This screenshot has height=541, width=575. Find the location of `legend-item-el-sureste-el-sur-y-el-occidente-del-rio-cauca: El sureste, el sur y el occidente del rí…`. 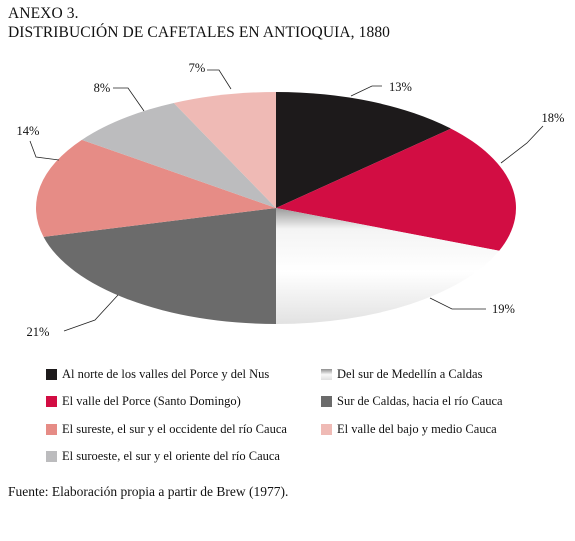

legend-item-el-sureste-el-sur-y-el-occidente-del-rio-cauca: El sureste, el sur y el occidente del rí… is located at coordinates (166, 429).